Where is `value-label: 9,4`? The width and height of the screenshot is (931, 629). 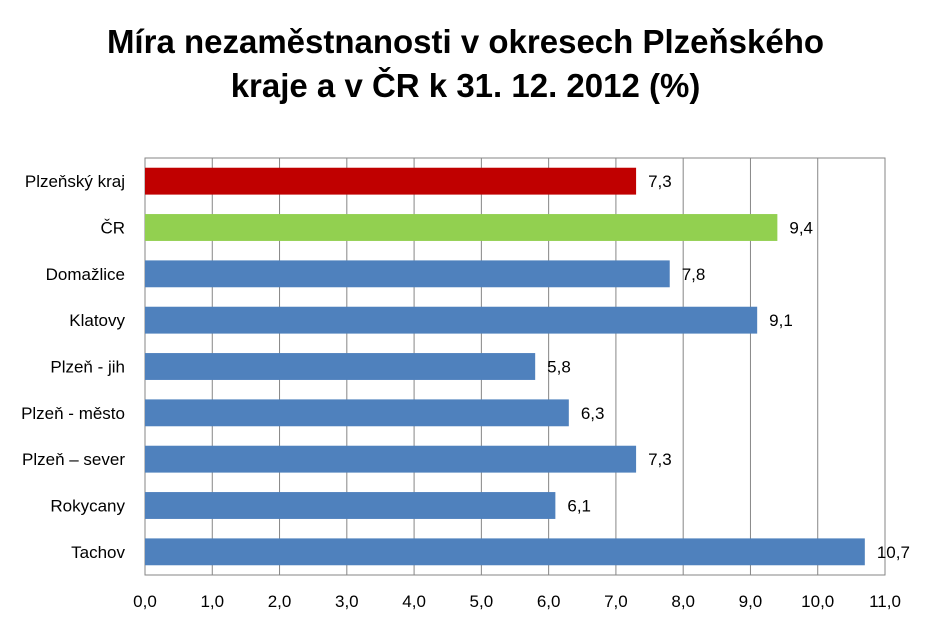
value-label: 9,4 is located at coordinates (801, 228).